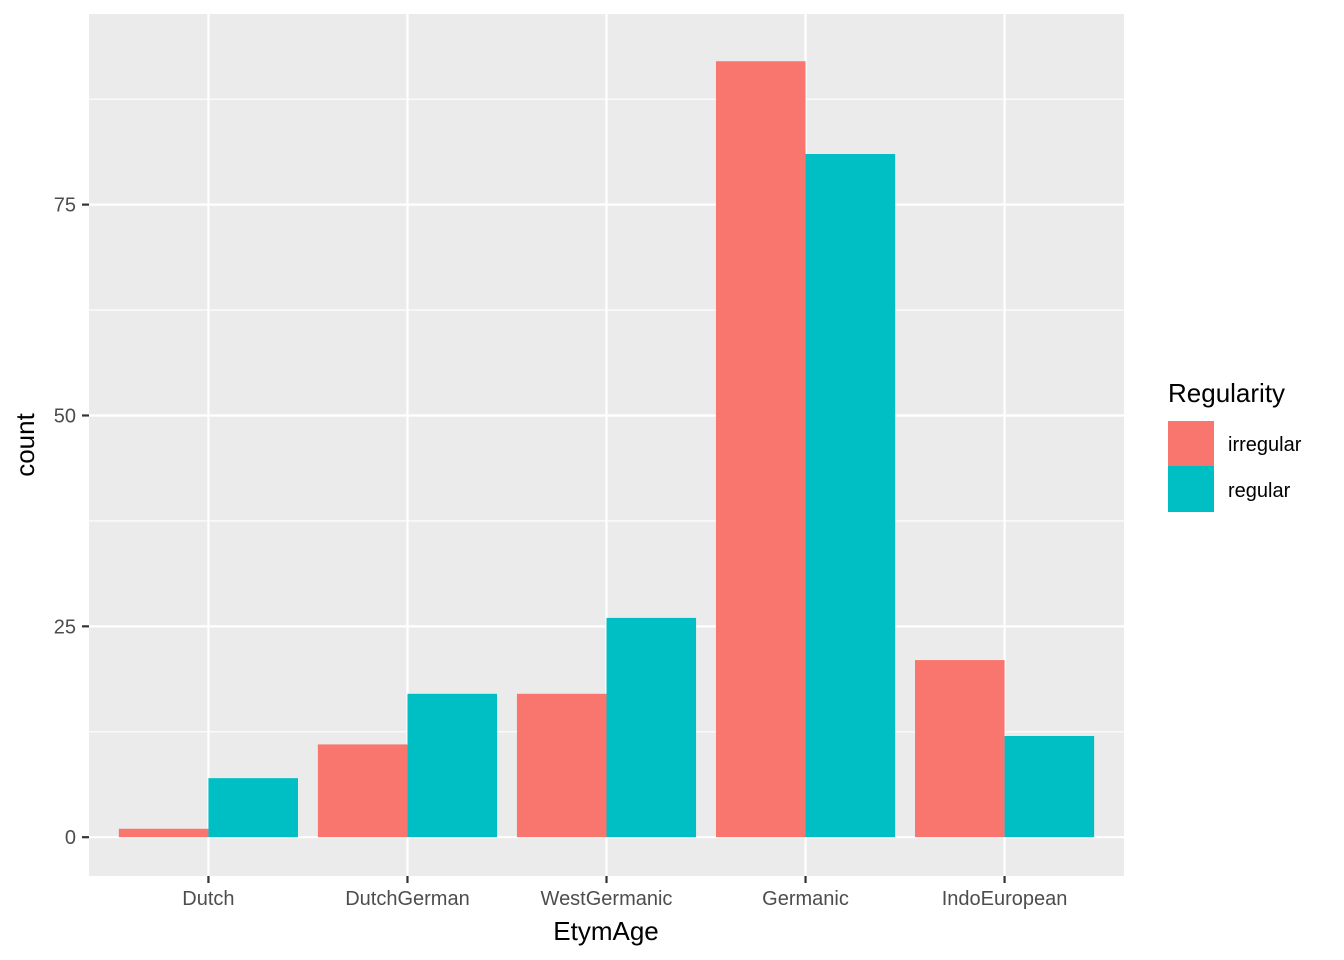 This screenshot has width=1344, height=960. What do you see at coordinates (253, 808) in the screenshot?
I see `bar-regular-Dutch` at bounding box center [253, 808].